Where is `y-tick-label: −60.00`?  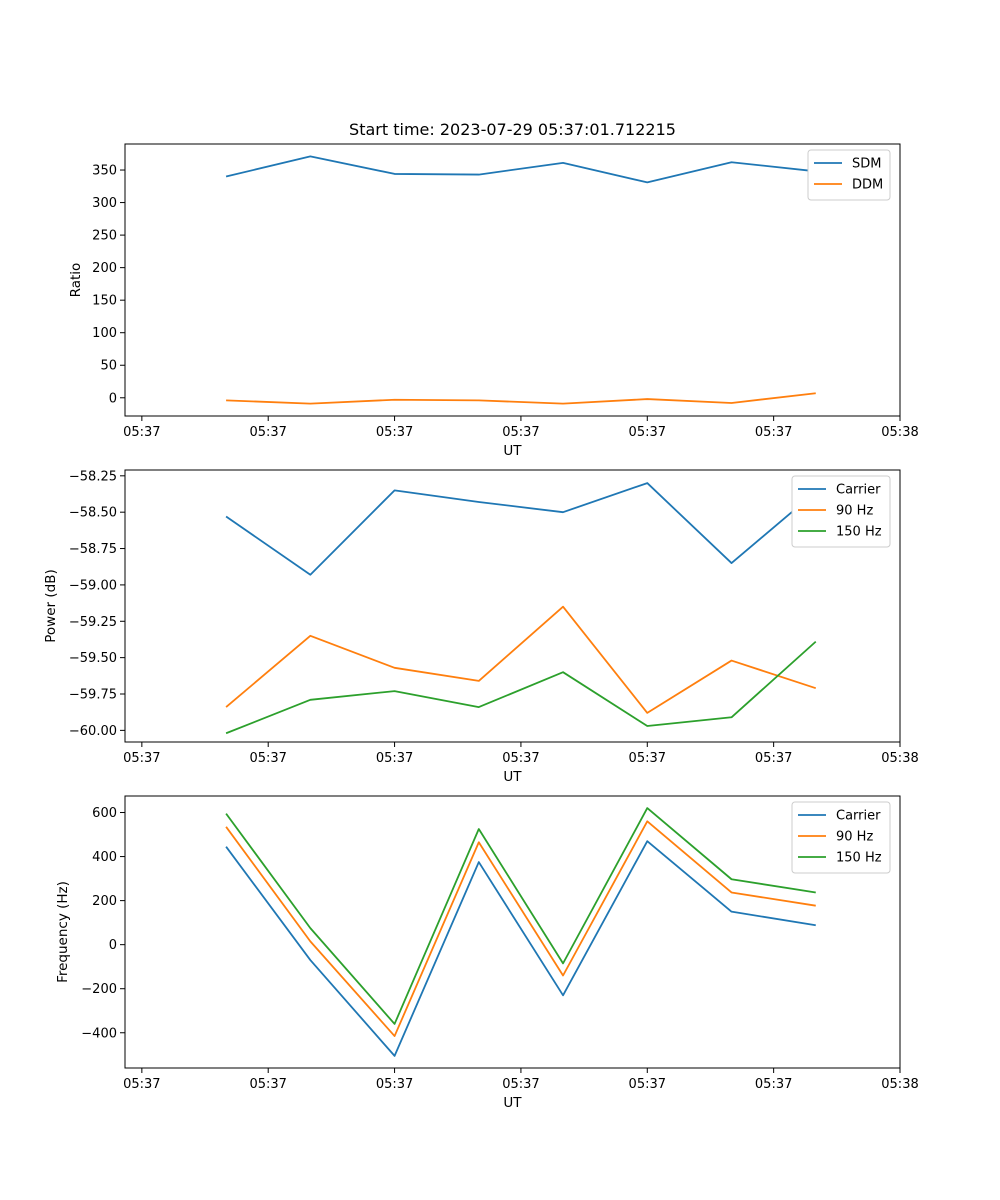 y-tick-label: −60.00 is located at coordinates (93, 731).